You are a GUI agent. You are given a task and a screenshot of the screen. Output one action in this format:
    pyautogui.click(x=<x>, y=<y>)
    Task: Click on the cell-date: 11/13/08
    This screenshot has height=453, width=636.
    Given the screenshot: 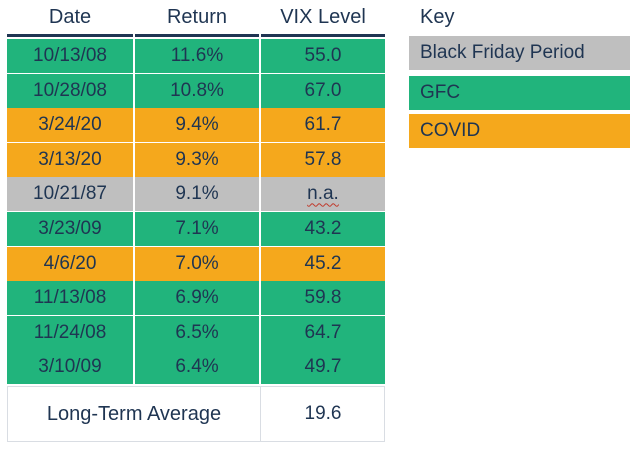 What is the action you would take?
    pyautogui.click(x=70, y=298)
    